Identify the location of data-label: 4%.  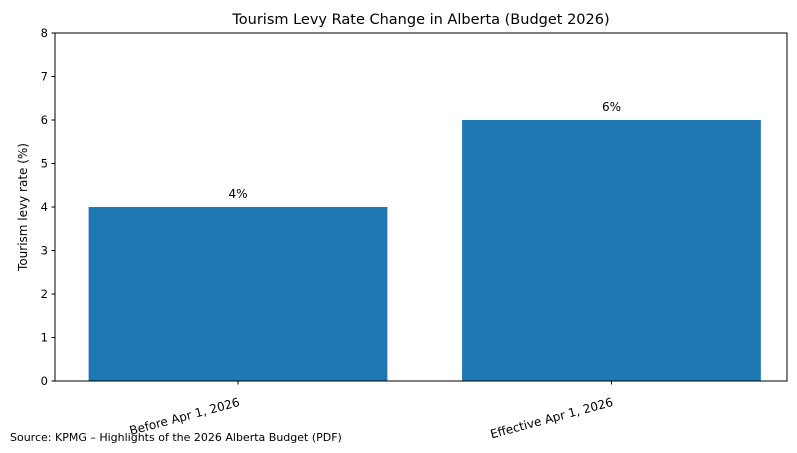
(237, 194).